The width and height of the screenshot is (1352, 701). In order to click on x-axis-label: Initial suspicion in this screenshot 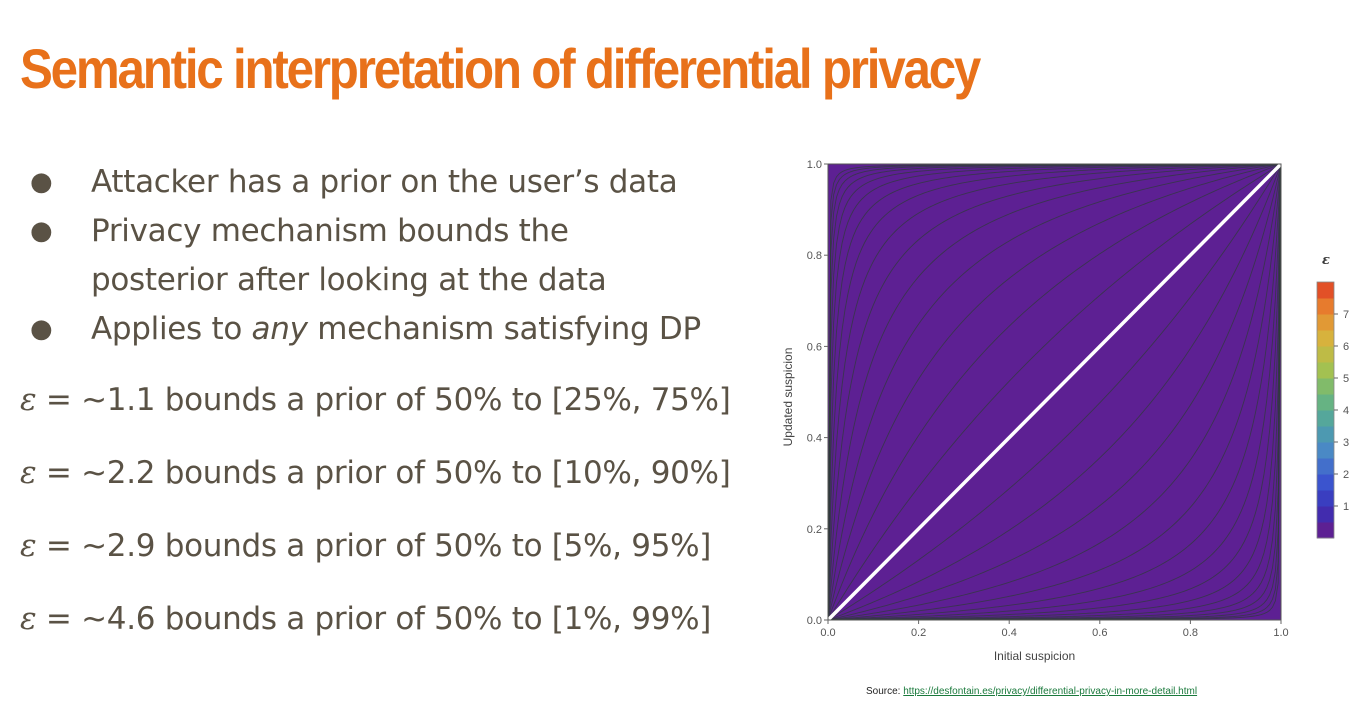, I will do `click(1034, 656)`.